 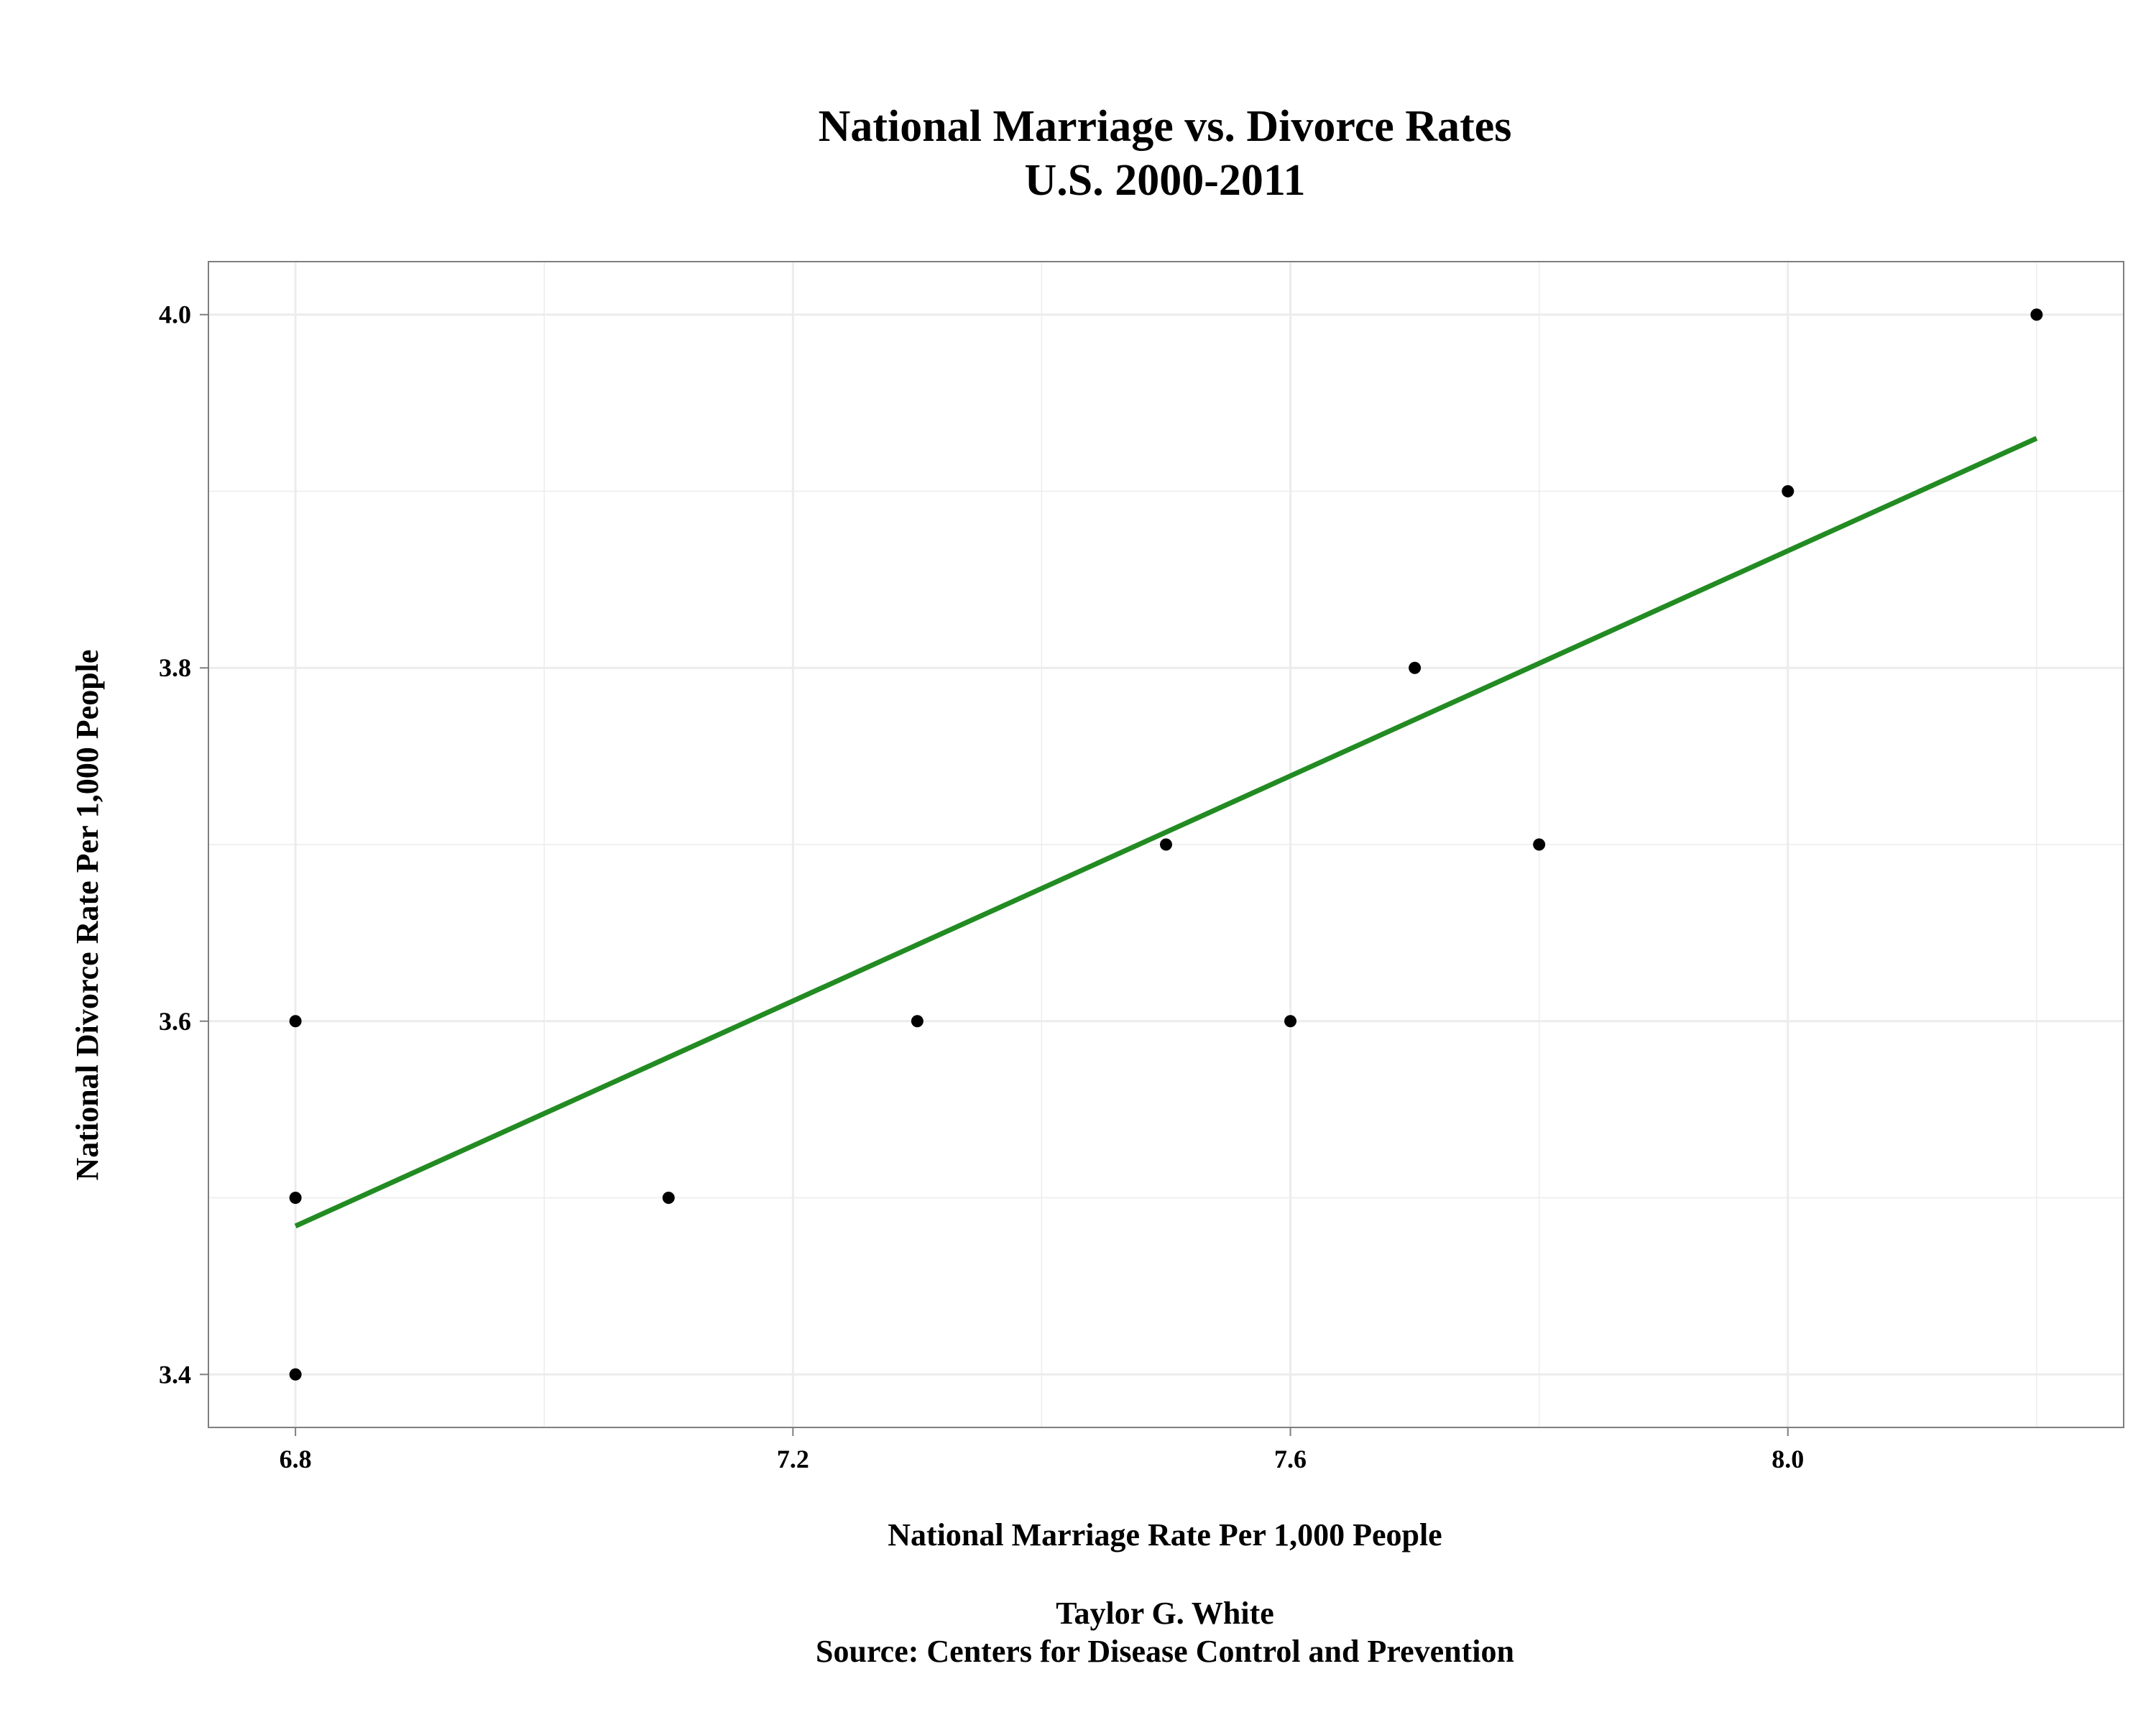 What do you see at coordinates (1165, 1534) in the screenshot?
I see `x-axis-title: National Marriage Rate Per 1,000 People` at bounding box center [1165, 1534].